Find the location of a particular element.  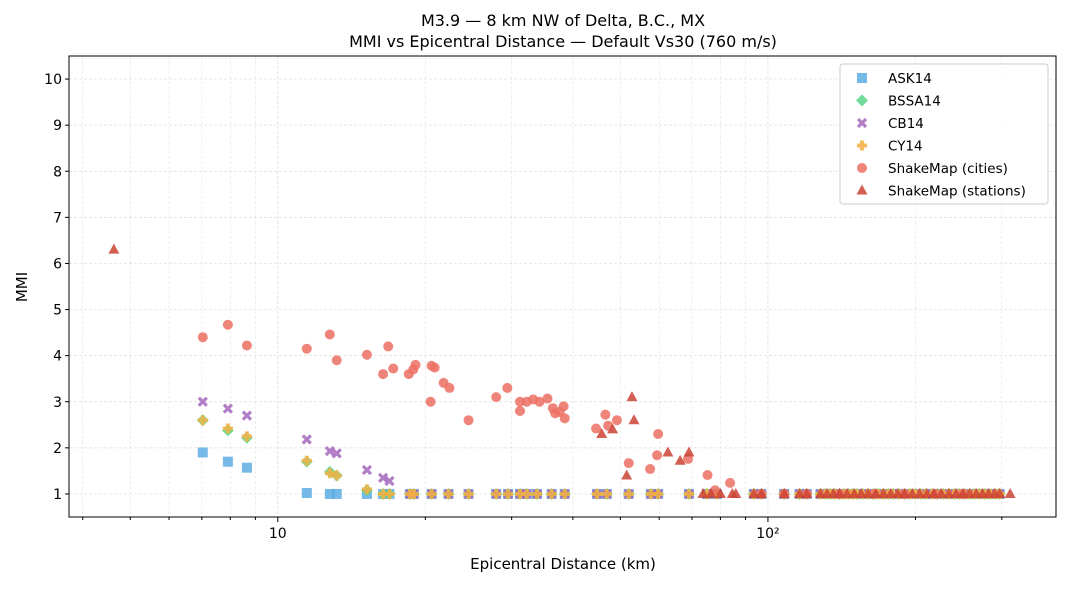

x-tick-label: 10² is located at coordinates (767, 534).